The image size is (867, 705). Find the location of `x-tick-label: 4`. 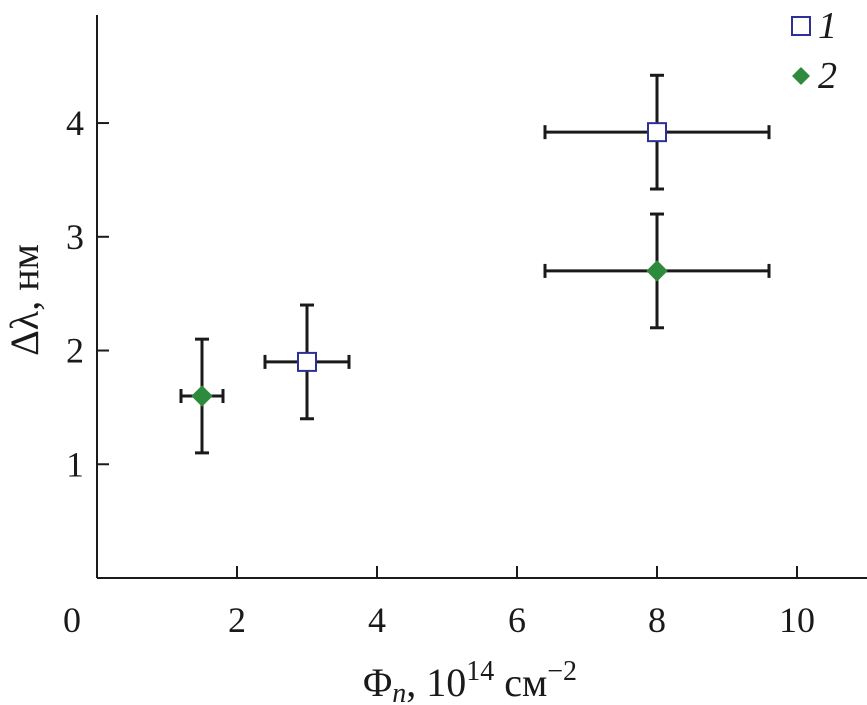

x-tick-label: 4 is located at coordinates (377, 620).